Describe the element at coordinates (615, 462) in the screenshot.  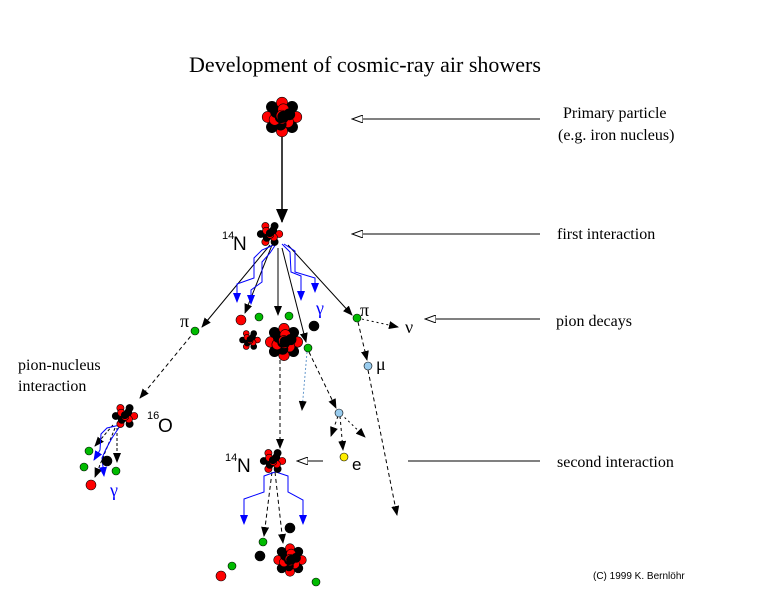
I see `second-interaction-label: second interaction` at that location.